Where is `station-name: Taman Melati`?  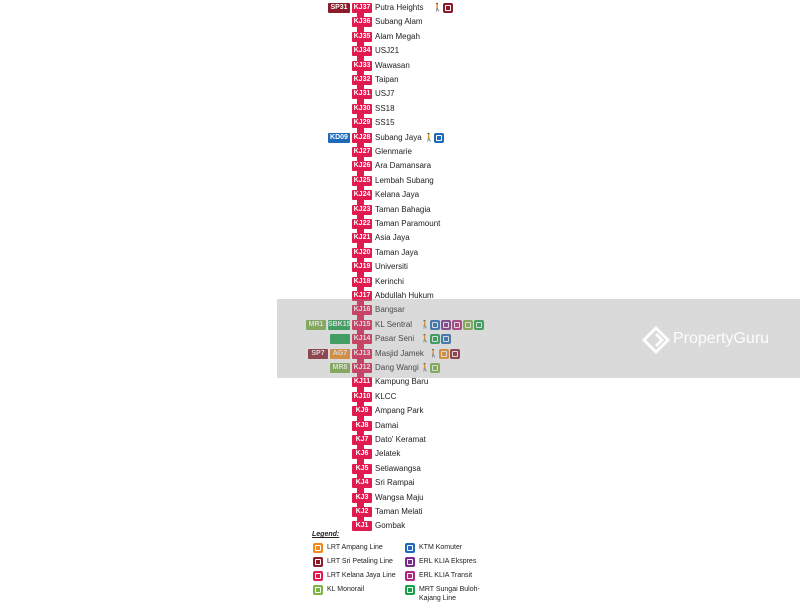 station-name: Taman Melati is located at coordinates (399, 511).